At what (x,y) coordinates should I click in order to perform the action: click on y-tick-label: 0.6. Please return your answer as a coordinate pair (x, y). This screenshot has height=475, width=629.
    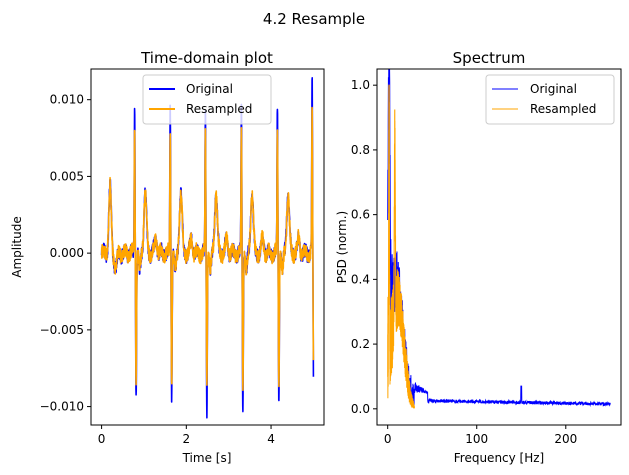
    Looking at the image, I should click on (360, 215).